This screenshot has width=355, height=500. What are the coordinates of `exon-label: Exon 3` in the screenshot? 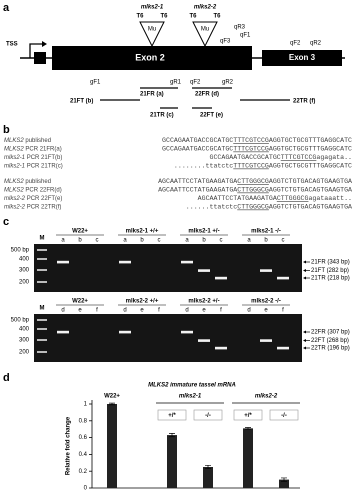 It's located at (302, 57).